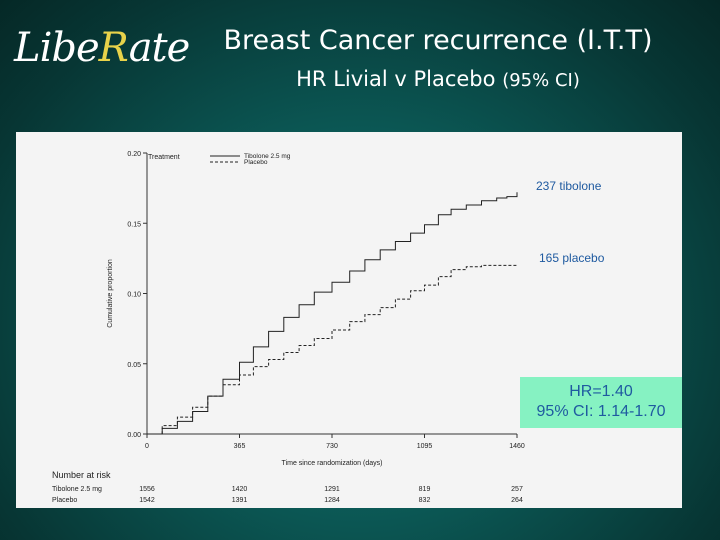 The height and width of the screenshot is (540, 720). What do you see at coordinates (57, 48) in the screenshot?
I see `logo-text-start: Libe` at bounding box center [57, 48].